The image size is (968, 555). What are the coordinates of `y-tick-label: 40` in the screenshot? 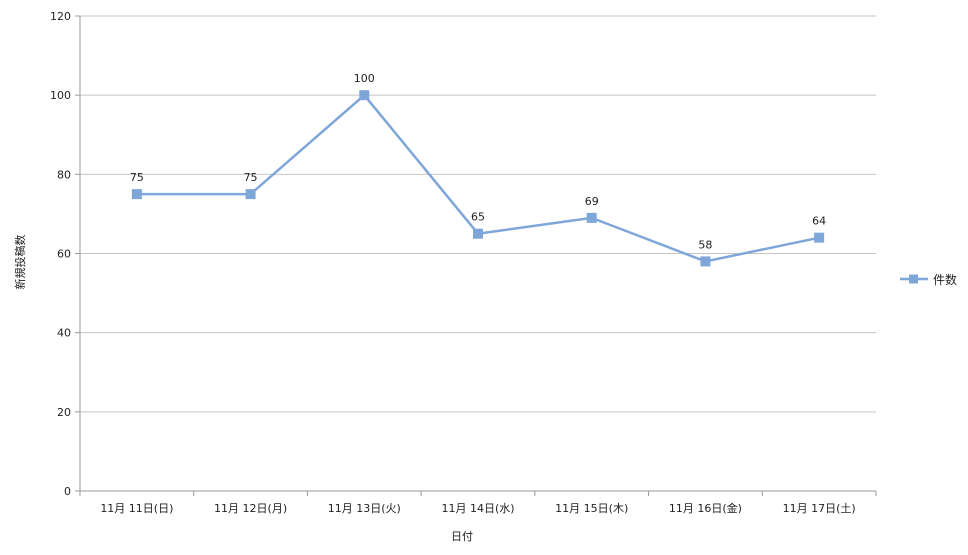 It's located at (64, 333).